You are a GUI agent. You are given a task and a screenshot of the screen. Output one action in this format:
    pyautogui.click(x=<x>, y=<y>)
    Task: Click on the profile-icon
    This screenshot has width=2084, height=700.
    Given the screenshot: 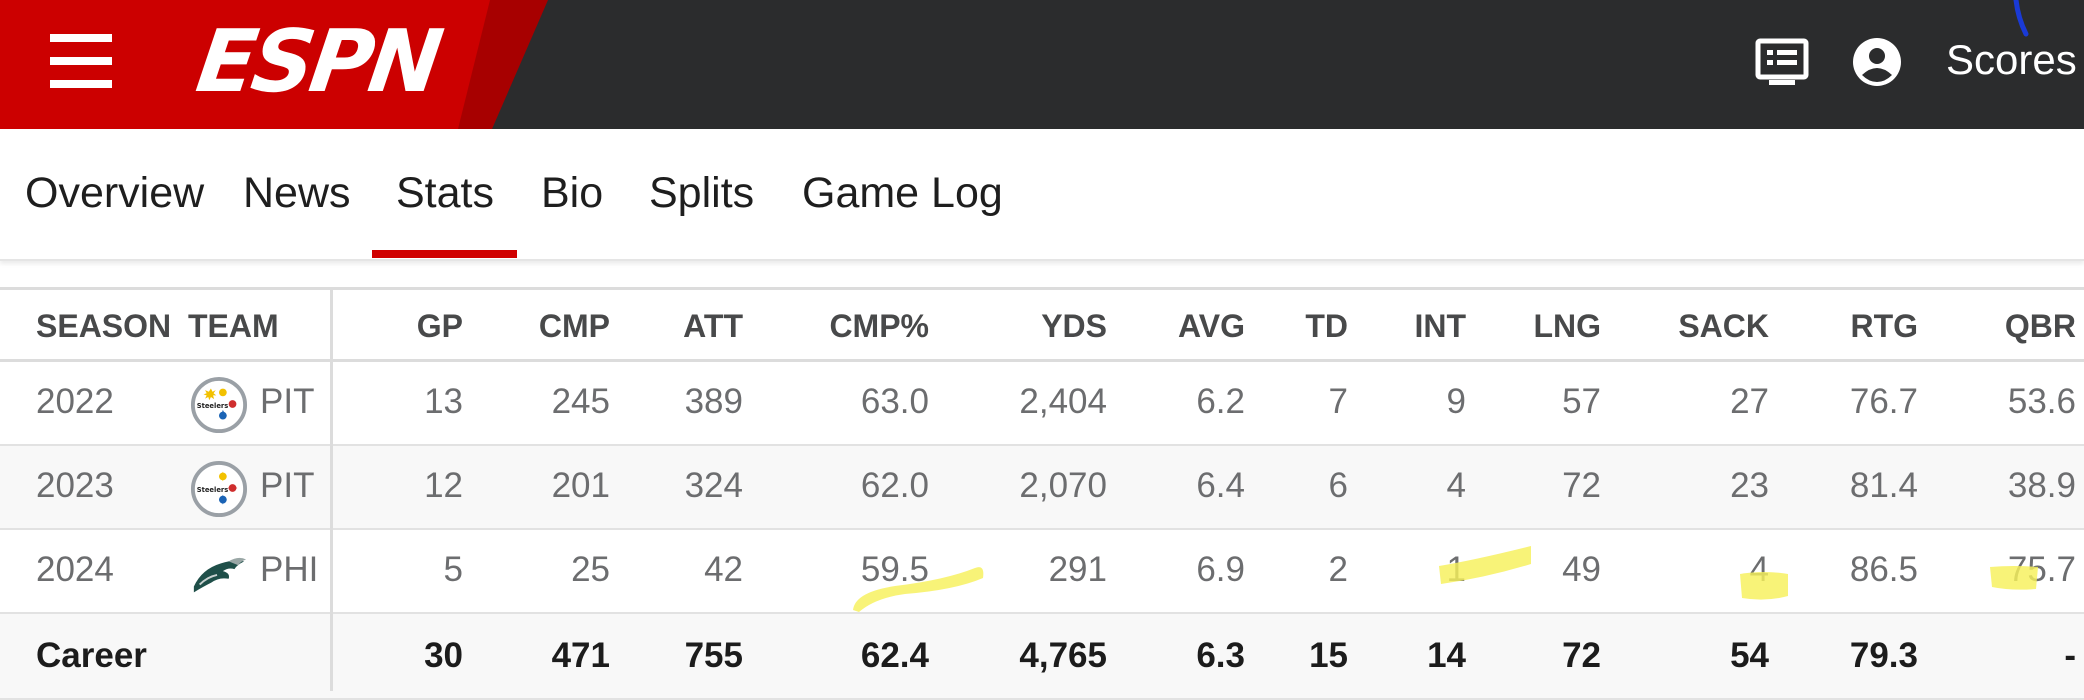 What is the action you would take?
    pyautogui.click(x=1877, y=64)
    